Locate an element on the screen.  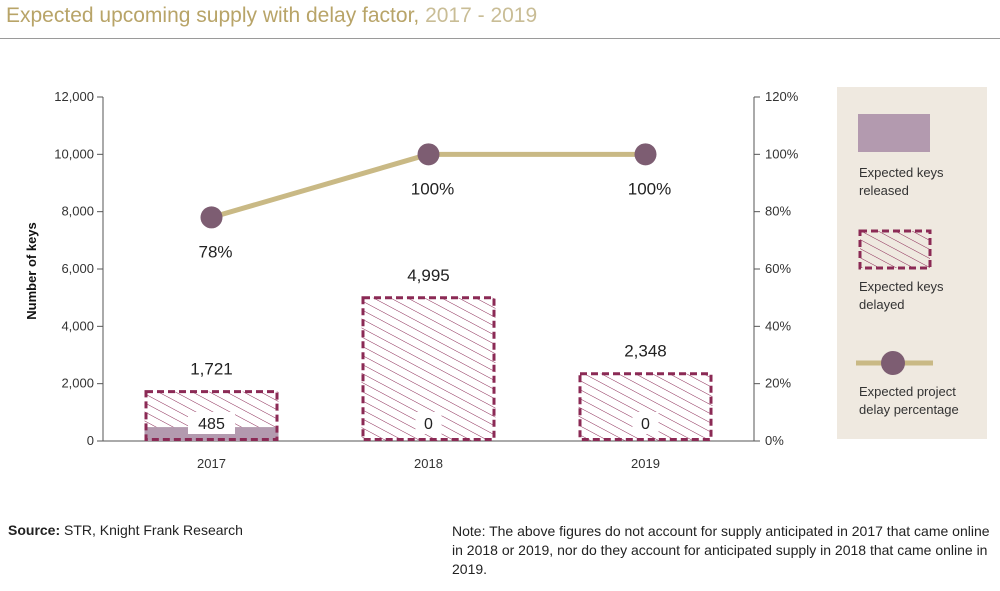
y-axis-title: Number of keys is located at coordinates (31, 271).